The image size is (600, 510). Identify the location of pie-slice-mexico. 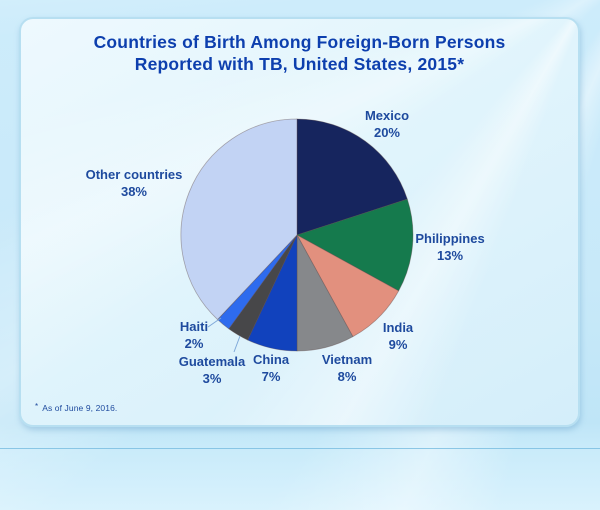
(352, 177).